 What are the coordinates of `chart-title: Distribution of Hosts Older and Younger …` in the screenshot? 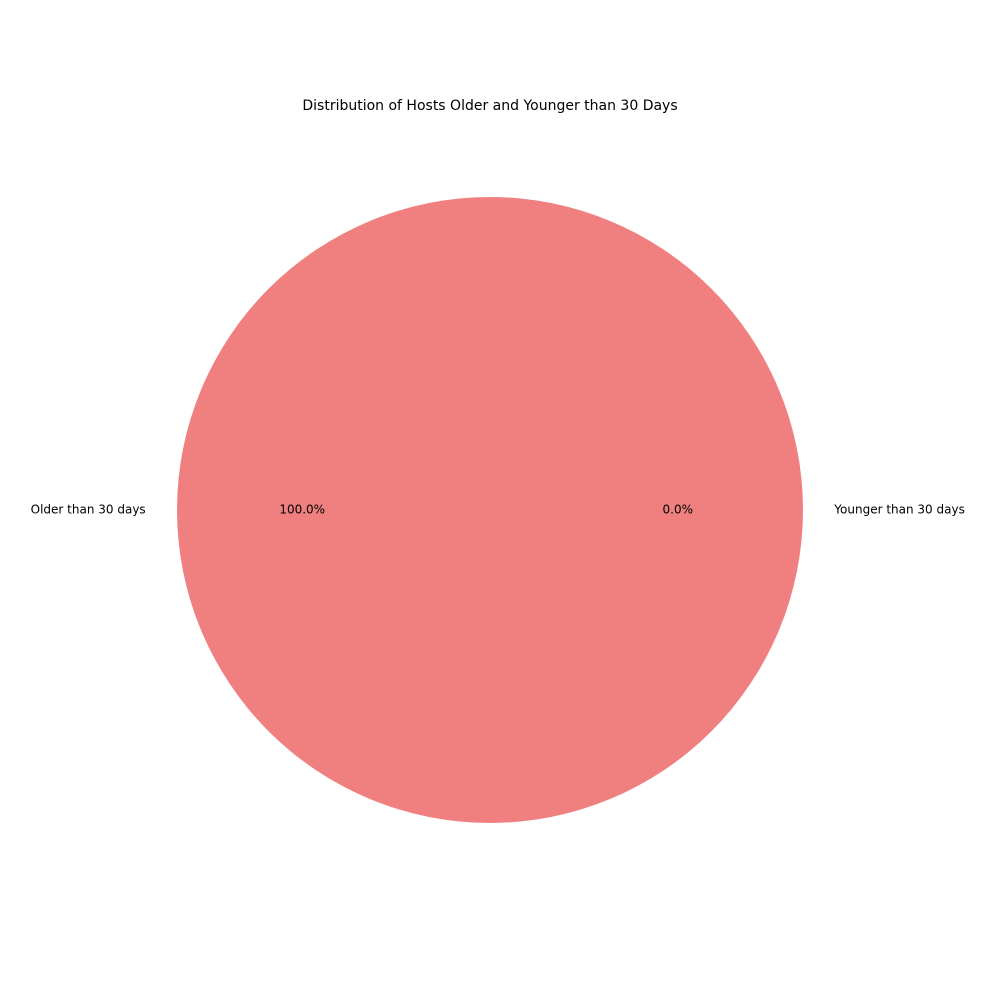 It's located at (489, 106).